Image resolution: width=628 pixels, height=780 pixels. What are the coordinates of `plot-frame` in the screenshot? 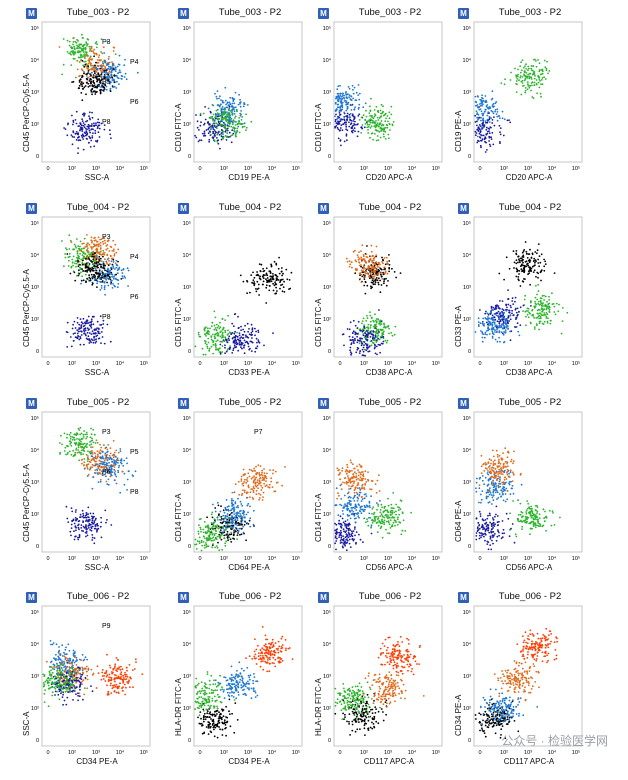 It's located at (248, 92).